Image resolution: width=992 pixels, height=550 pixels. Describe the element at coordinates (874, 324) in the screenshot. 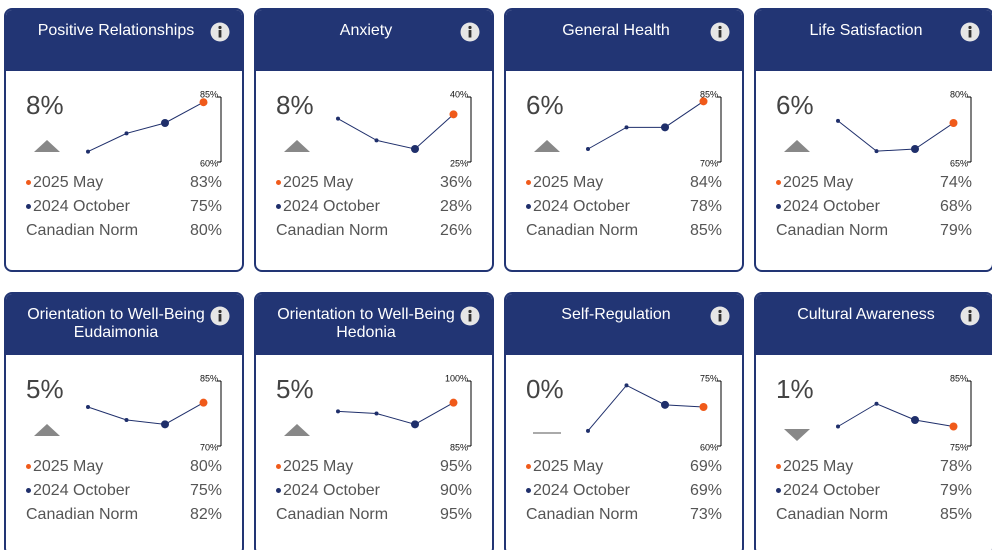

I see `card-title: Cultural Awareness` at that location.